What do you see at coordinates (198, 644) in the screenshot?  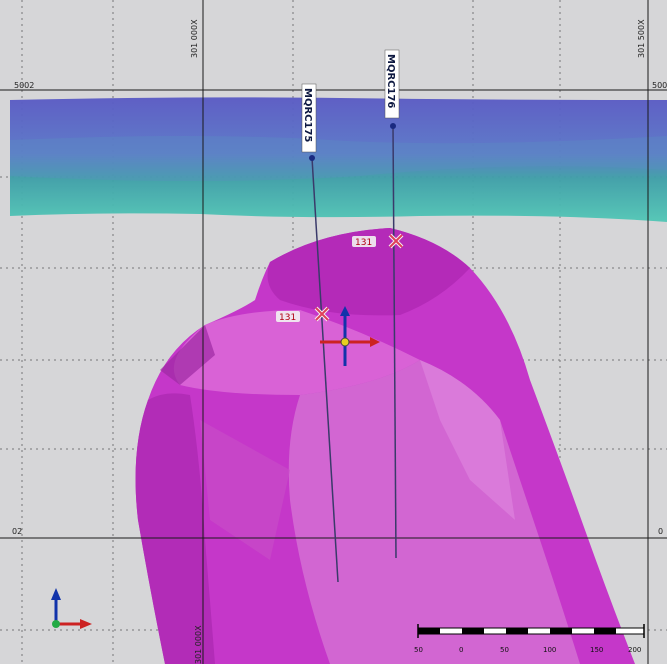 I see `grid-label-bottom-1: 301 000X` at bounding box center [198, 644].